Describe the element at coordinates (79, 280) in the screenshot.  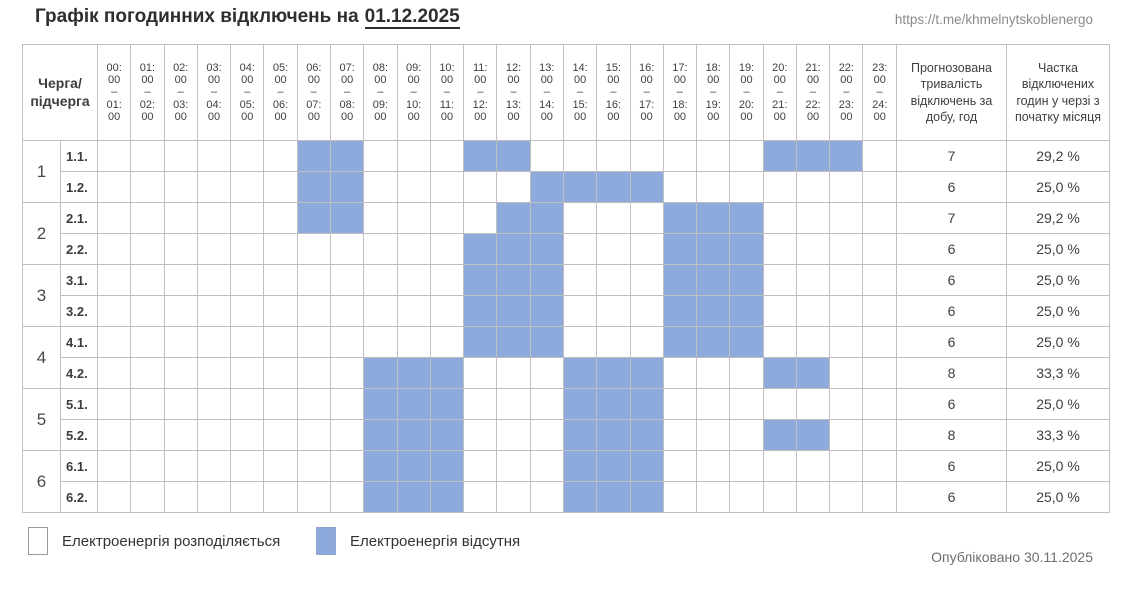
I see `subqueue-label: 3.1.` at that location.